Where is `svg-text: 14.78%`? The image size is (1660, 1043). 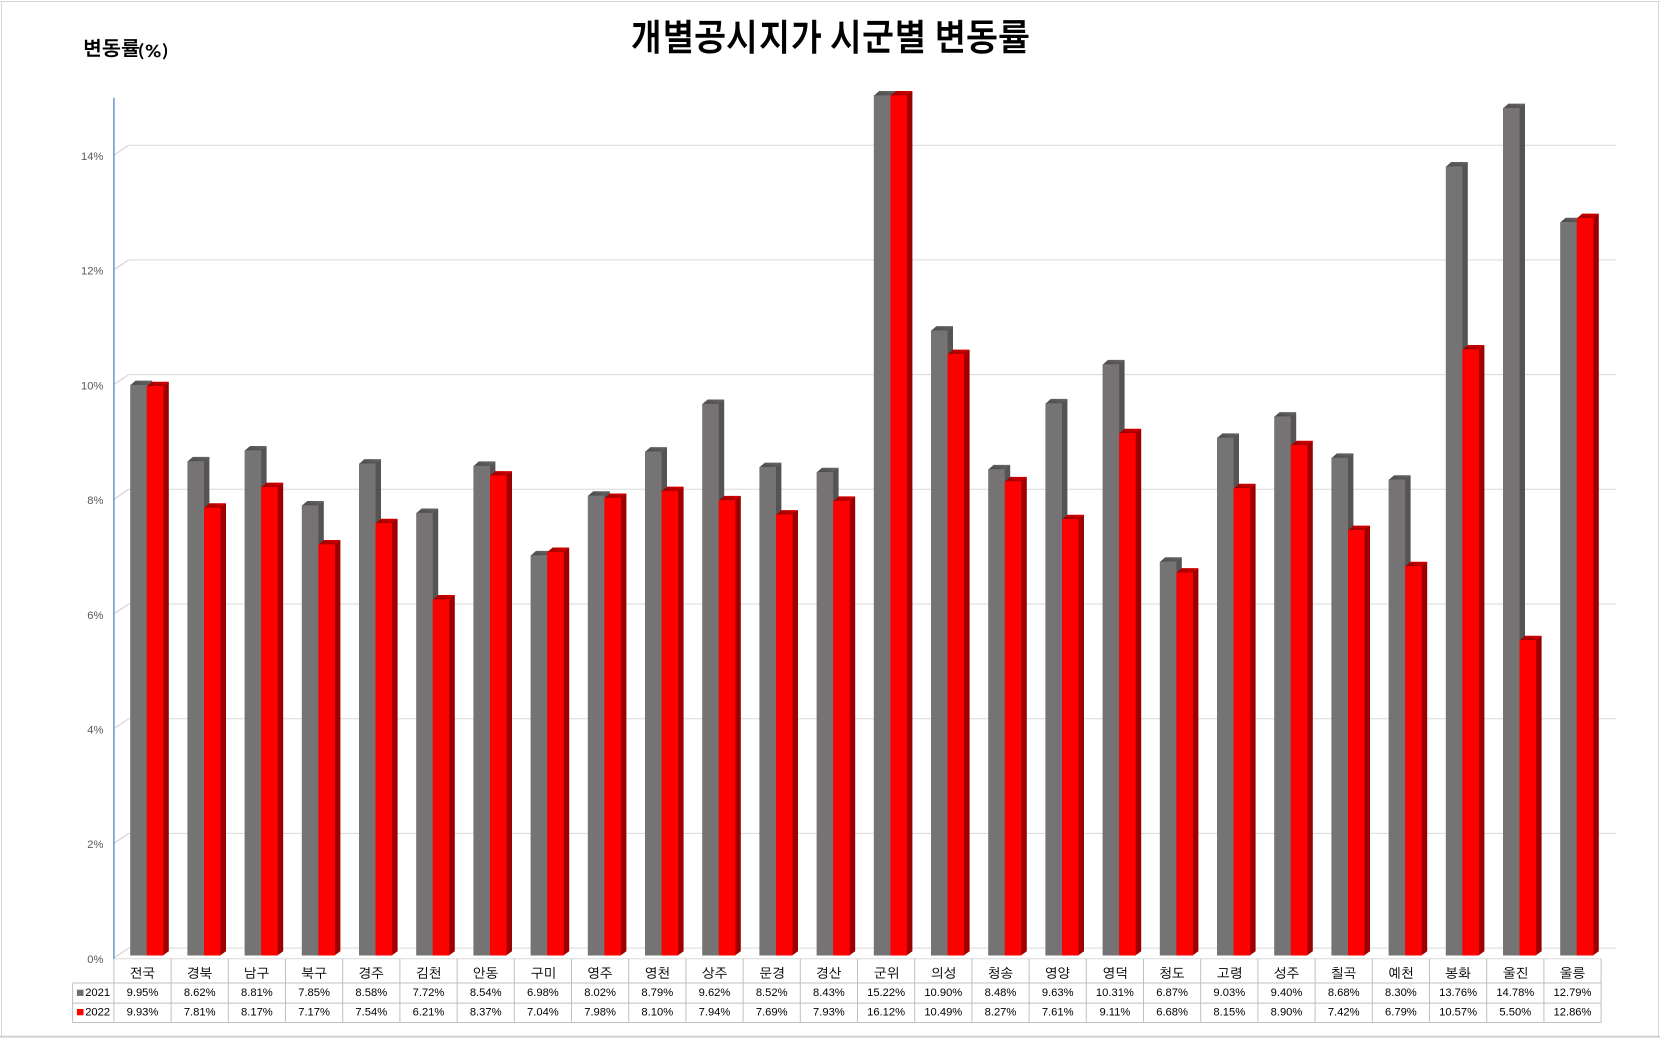 svg-text: 14.78% is located at coordinates (1515, 993).